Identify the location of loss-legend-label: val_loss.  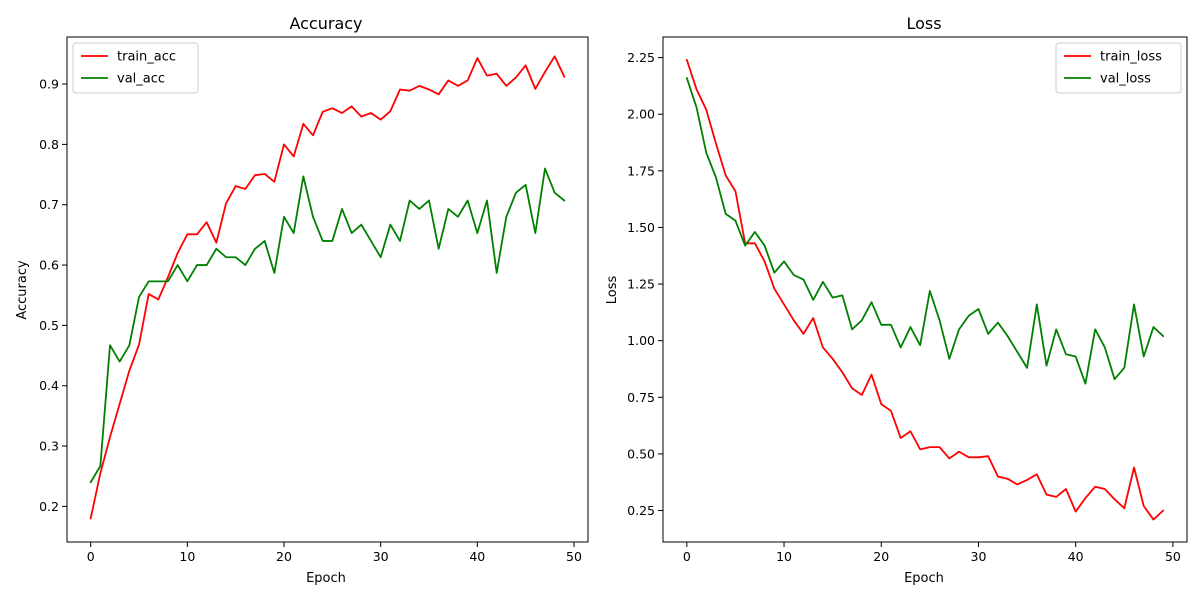
(1125, 79).